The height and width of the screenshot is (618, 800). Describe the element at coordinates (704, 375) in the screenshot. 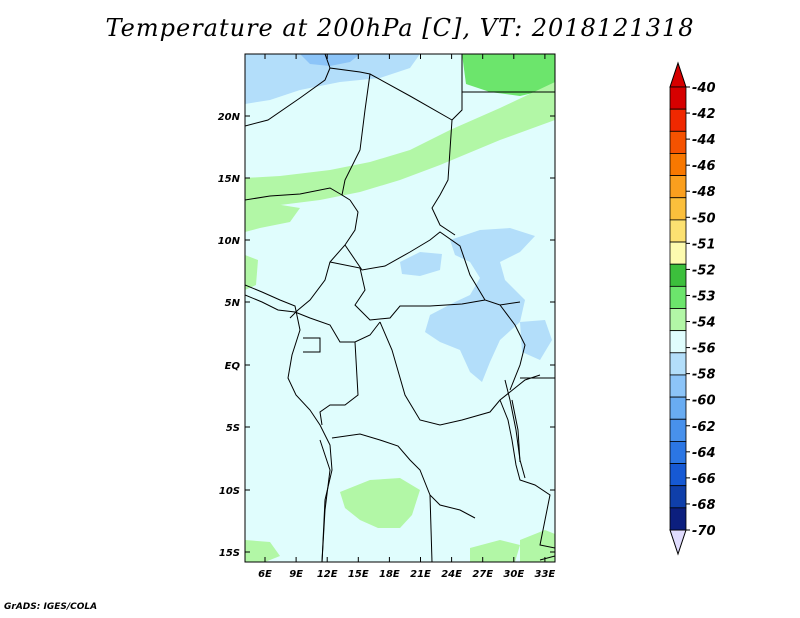

I see `colorbar-label: -58` at that location.